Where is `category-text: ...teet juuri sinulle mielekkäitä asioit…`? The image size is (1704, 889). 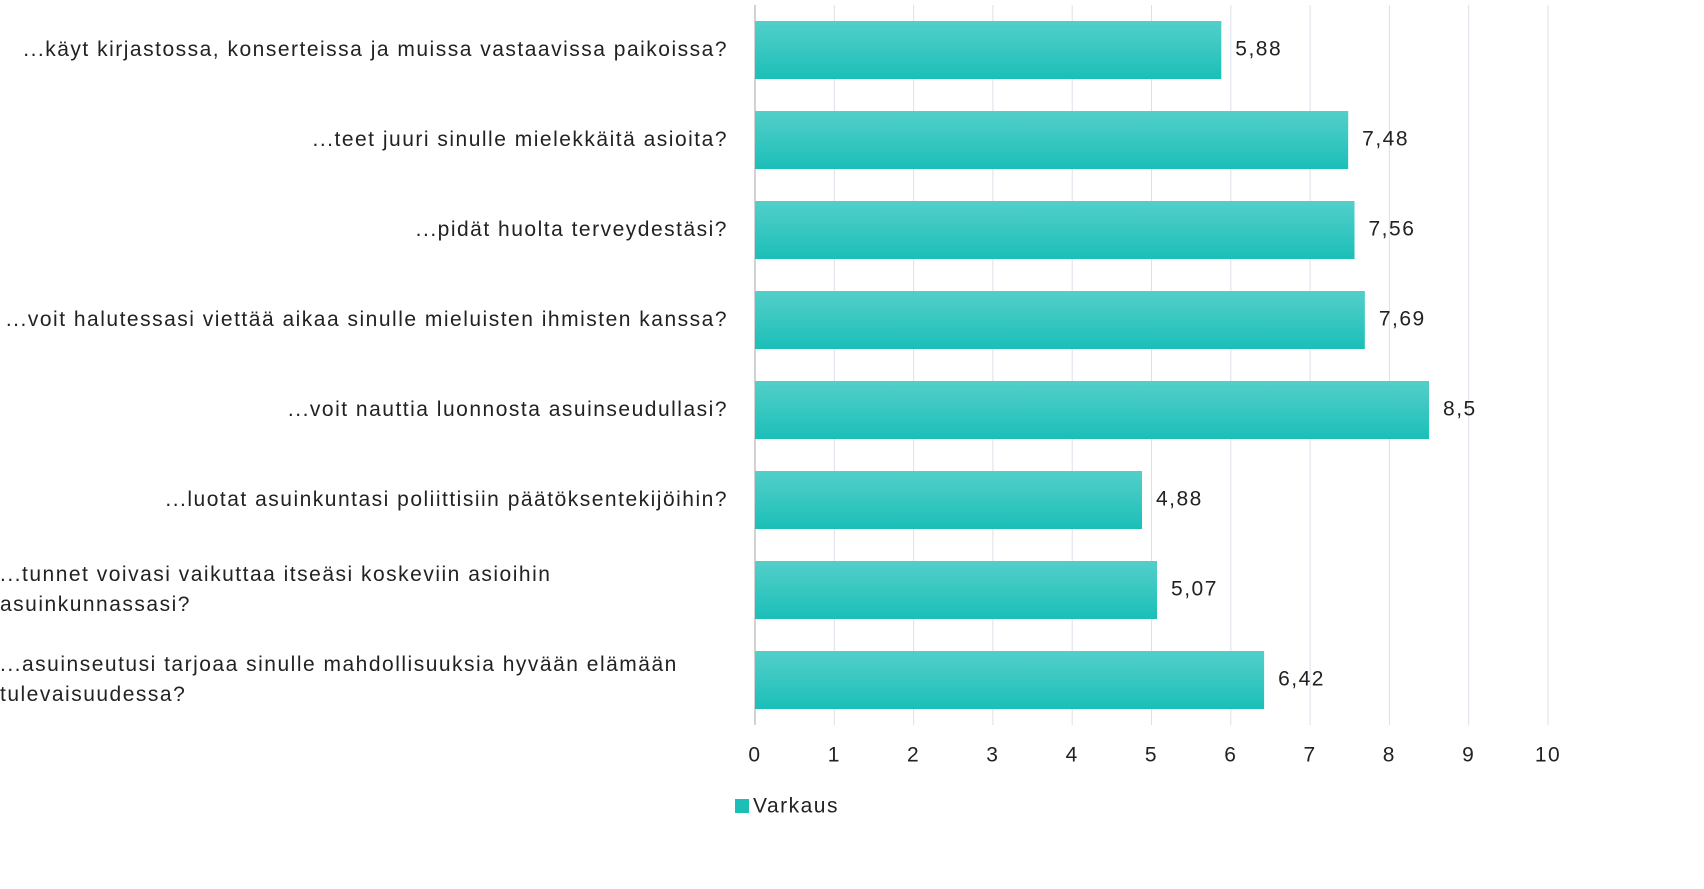 category-text: ...teet juuri sinulle mielekkäitä asioit… is located at coordinates (520, 139).